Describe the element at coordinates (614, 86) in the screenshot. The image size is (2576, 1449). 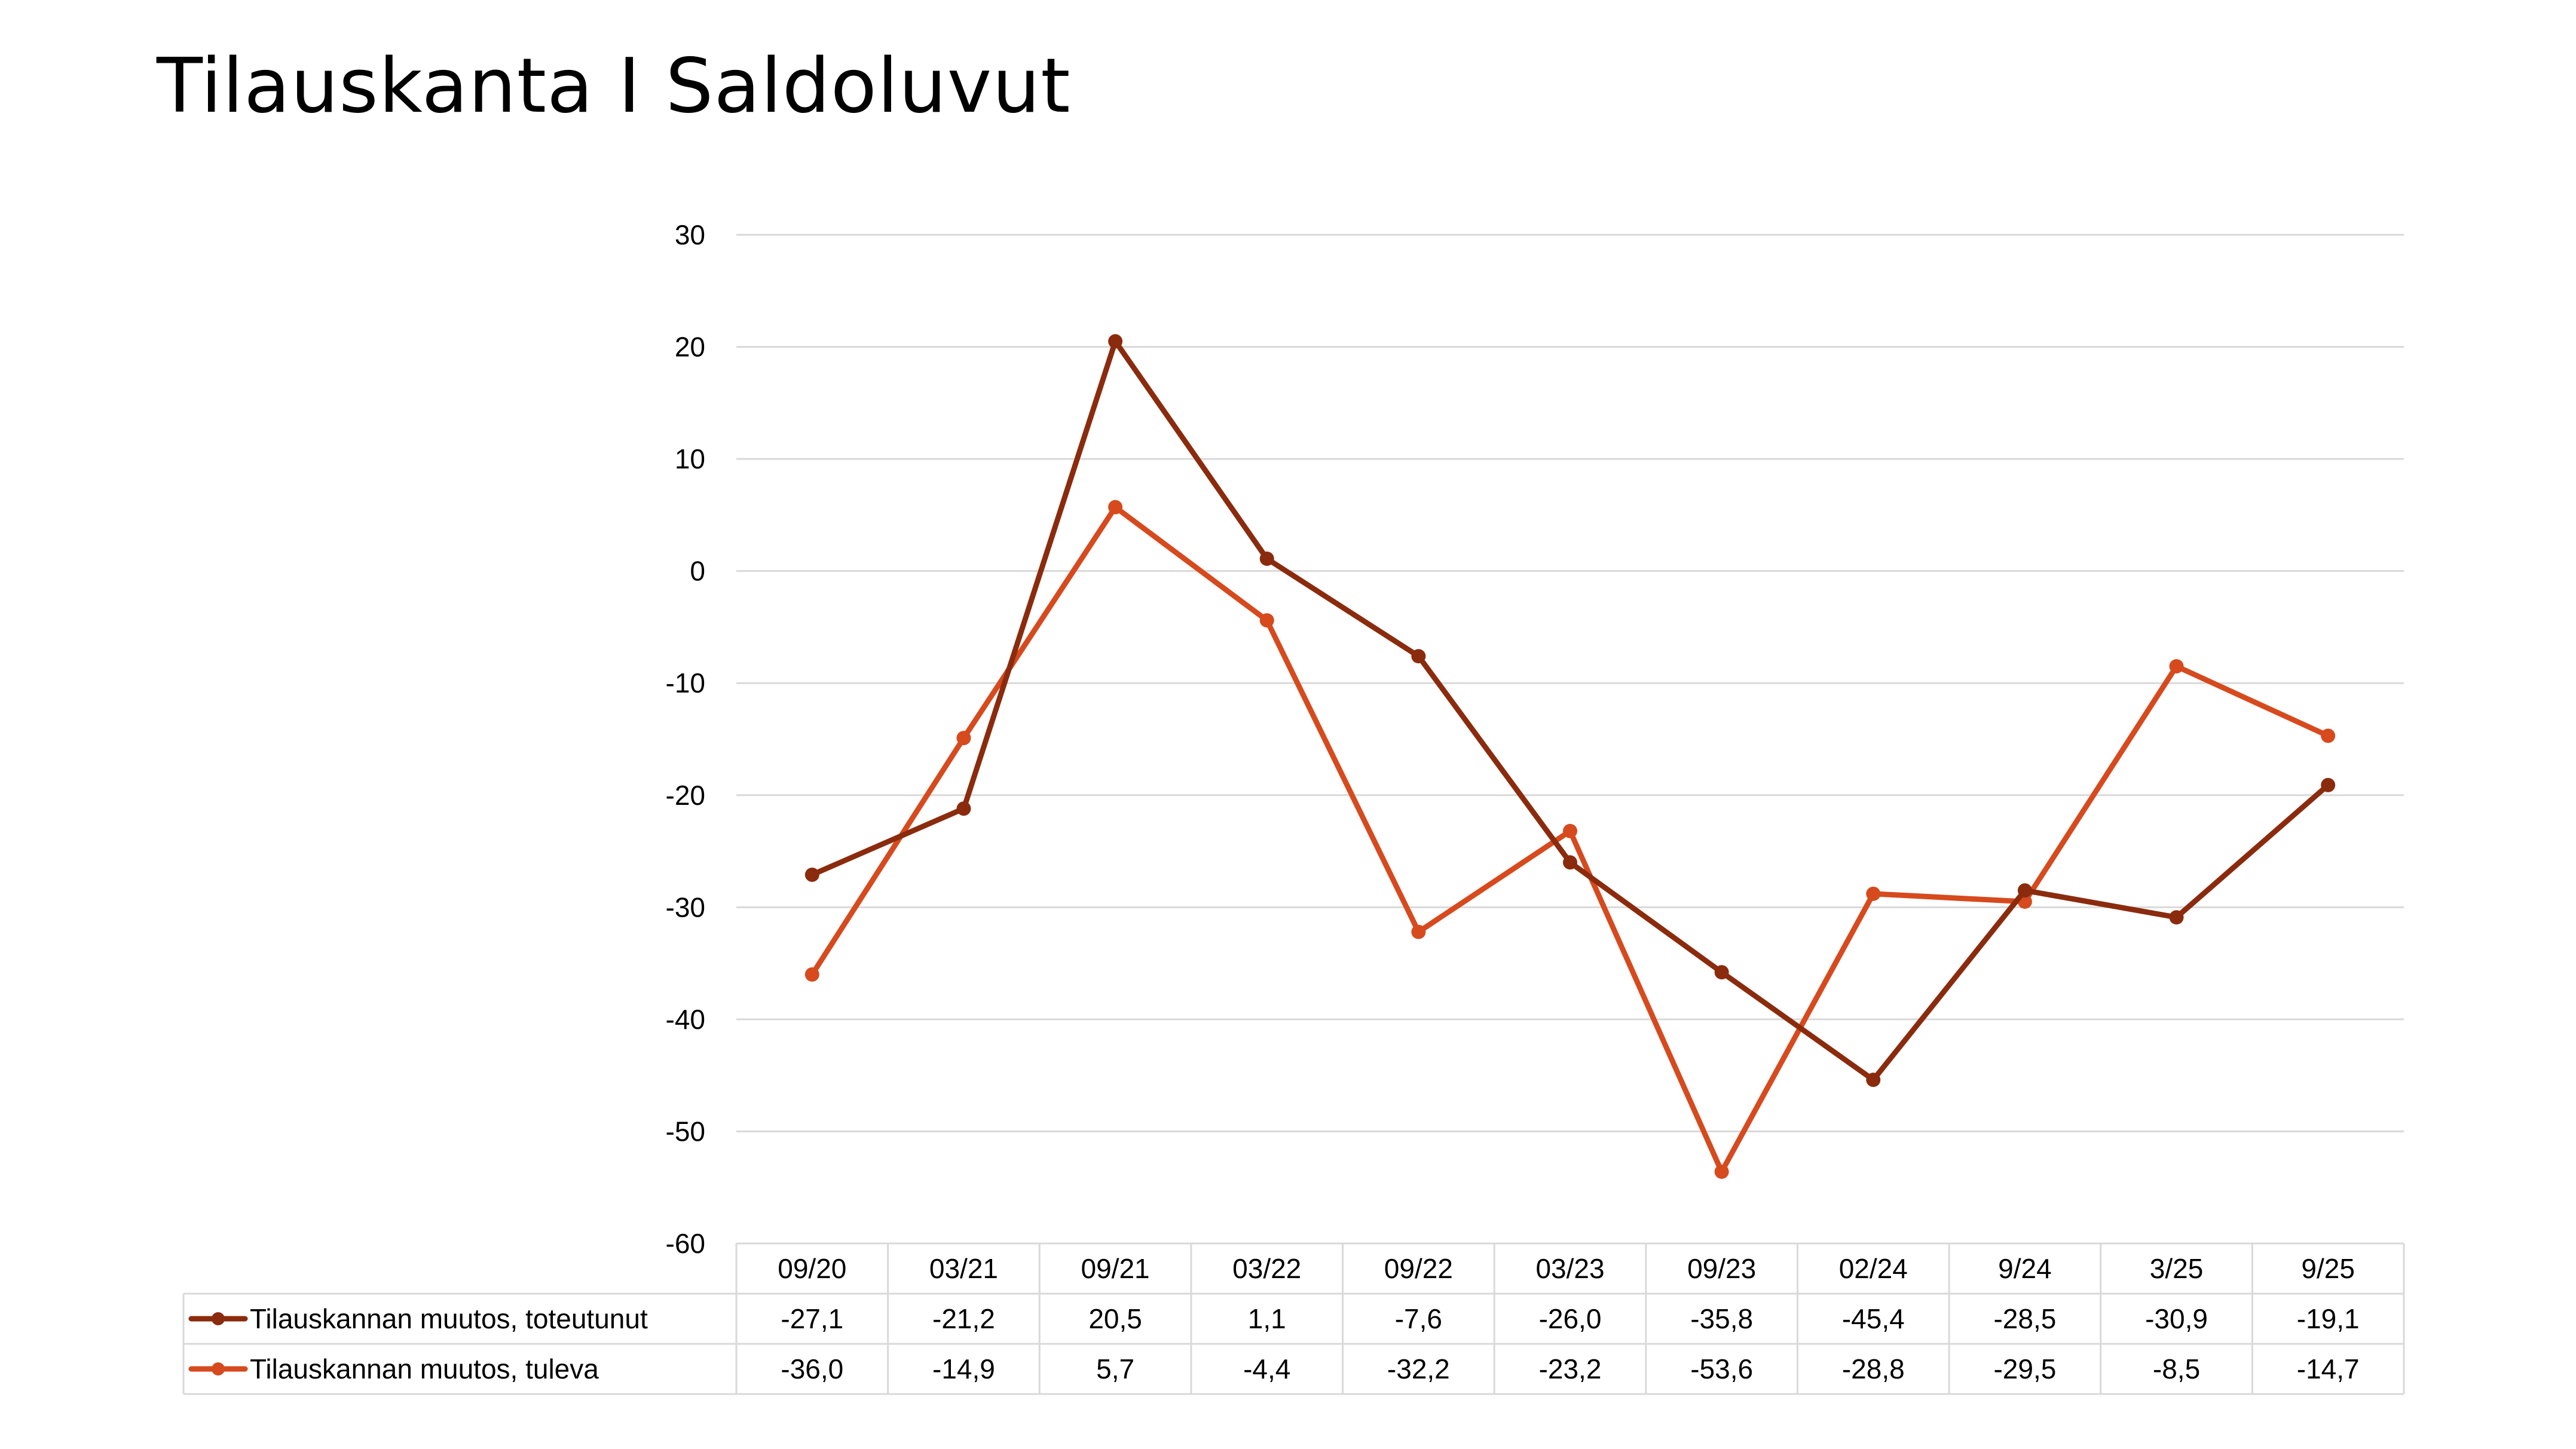
I see `page-title: Tilauskanta I Saldoluvut` at that location.